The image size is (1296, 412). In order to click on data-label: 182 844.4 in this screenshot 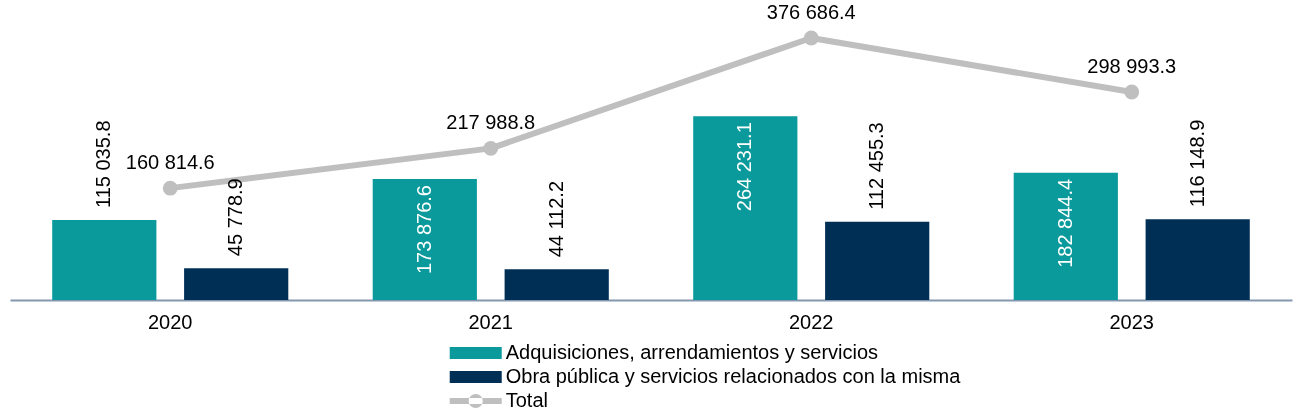, I will do `click(1064, 223)`.